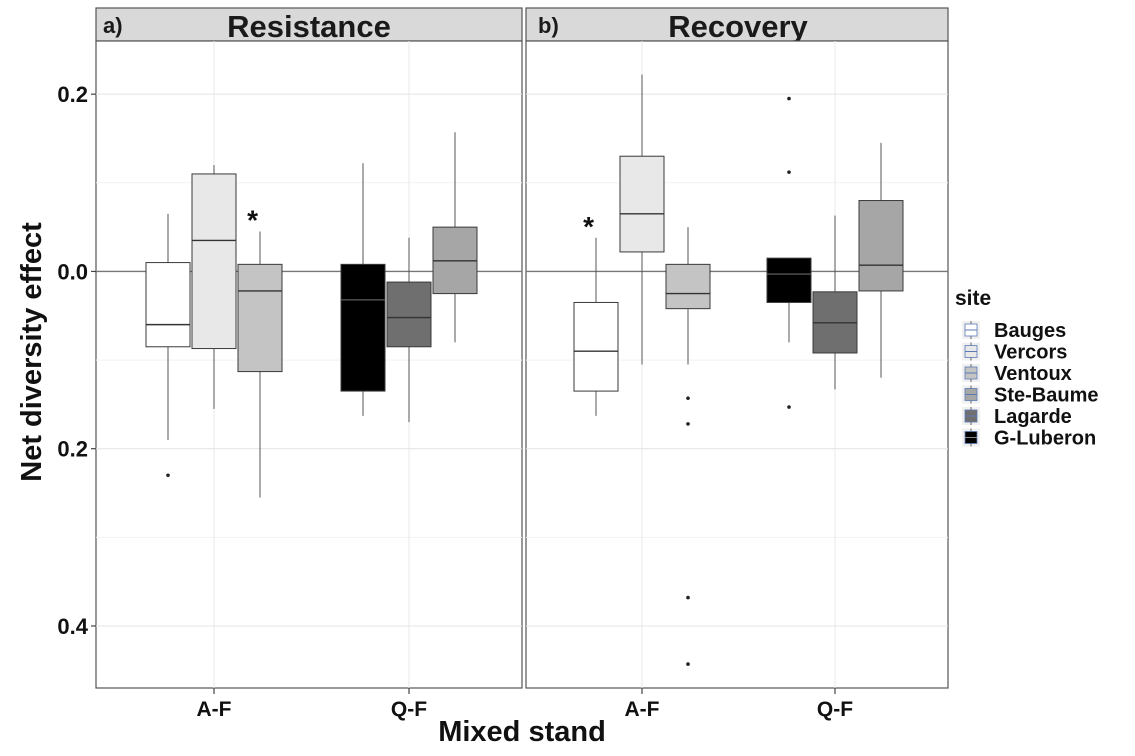 This screenshot has width=1135, height=756. What do you see at coordinates (1045, 439) in the screenshot?
I see `legend-item-label: G-Luberon` at bounding box center [1045, 439].